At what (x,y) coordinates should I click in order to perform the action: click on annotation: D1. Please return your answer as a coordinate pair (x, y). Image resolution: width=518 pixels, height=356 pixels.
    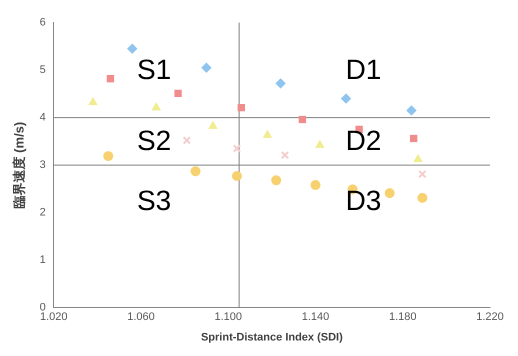
    Looking at the image, I should click on (364, 69).